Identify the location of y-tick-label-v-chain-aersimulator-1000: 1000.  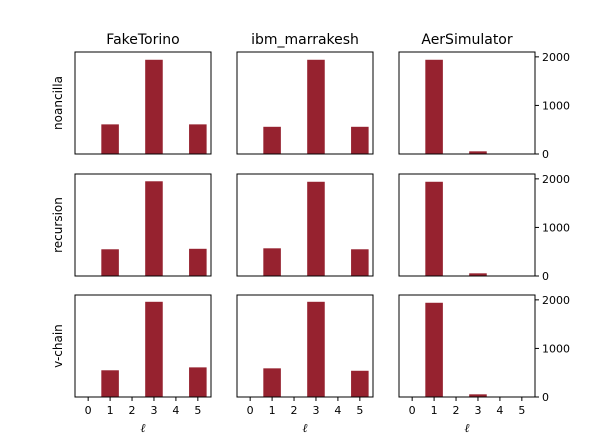
(556, 348).